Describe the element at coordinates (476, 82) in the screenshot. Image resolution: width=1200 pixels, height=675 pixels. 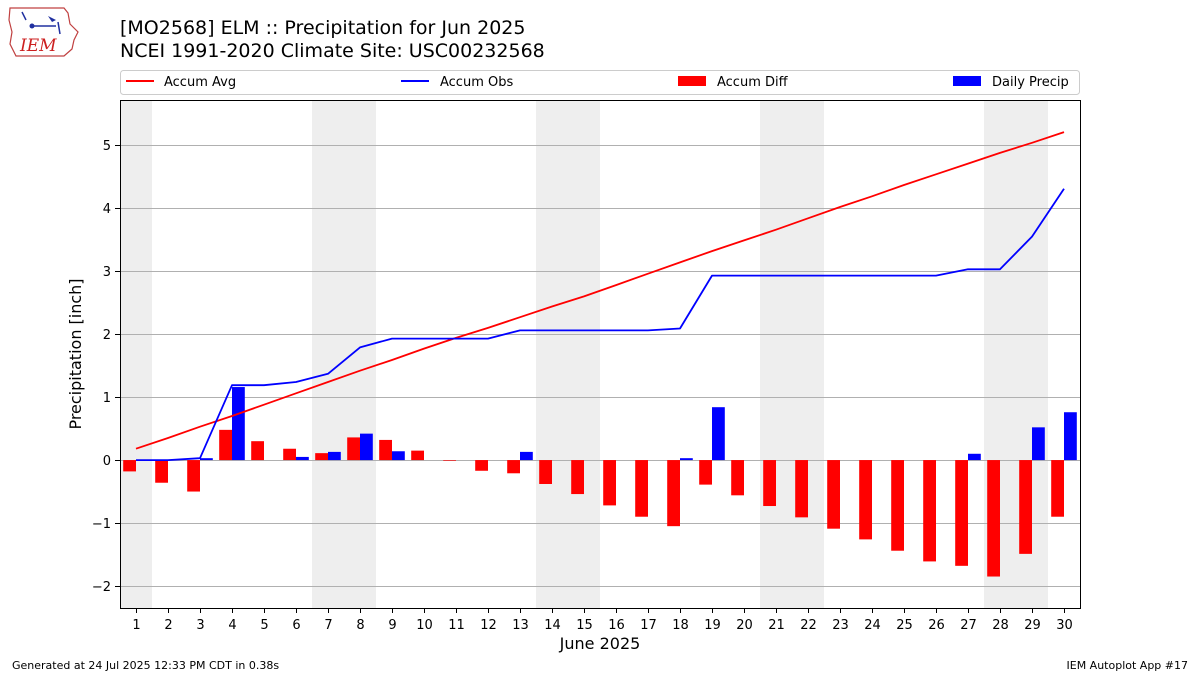
I see `legend-label-accum-obs: Accum Obs` at that location.